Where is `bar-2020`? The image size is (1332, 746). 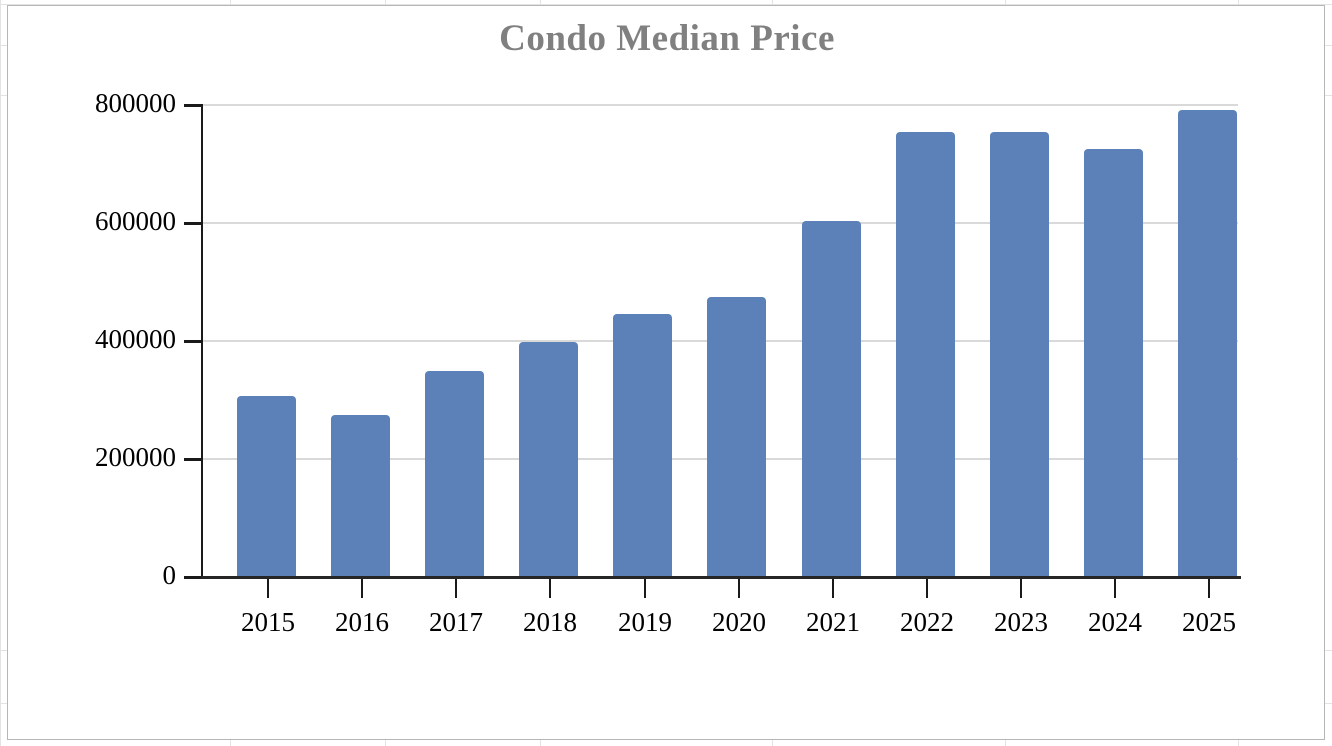
bar-2020 is located at coordinates (736, 436).